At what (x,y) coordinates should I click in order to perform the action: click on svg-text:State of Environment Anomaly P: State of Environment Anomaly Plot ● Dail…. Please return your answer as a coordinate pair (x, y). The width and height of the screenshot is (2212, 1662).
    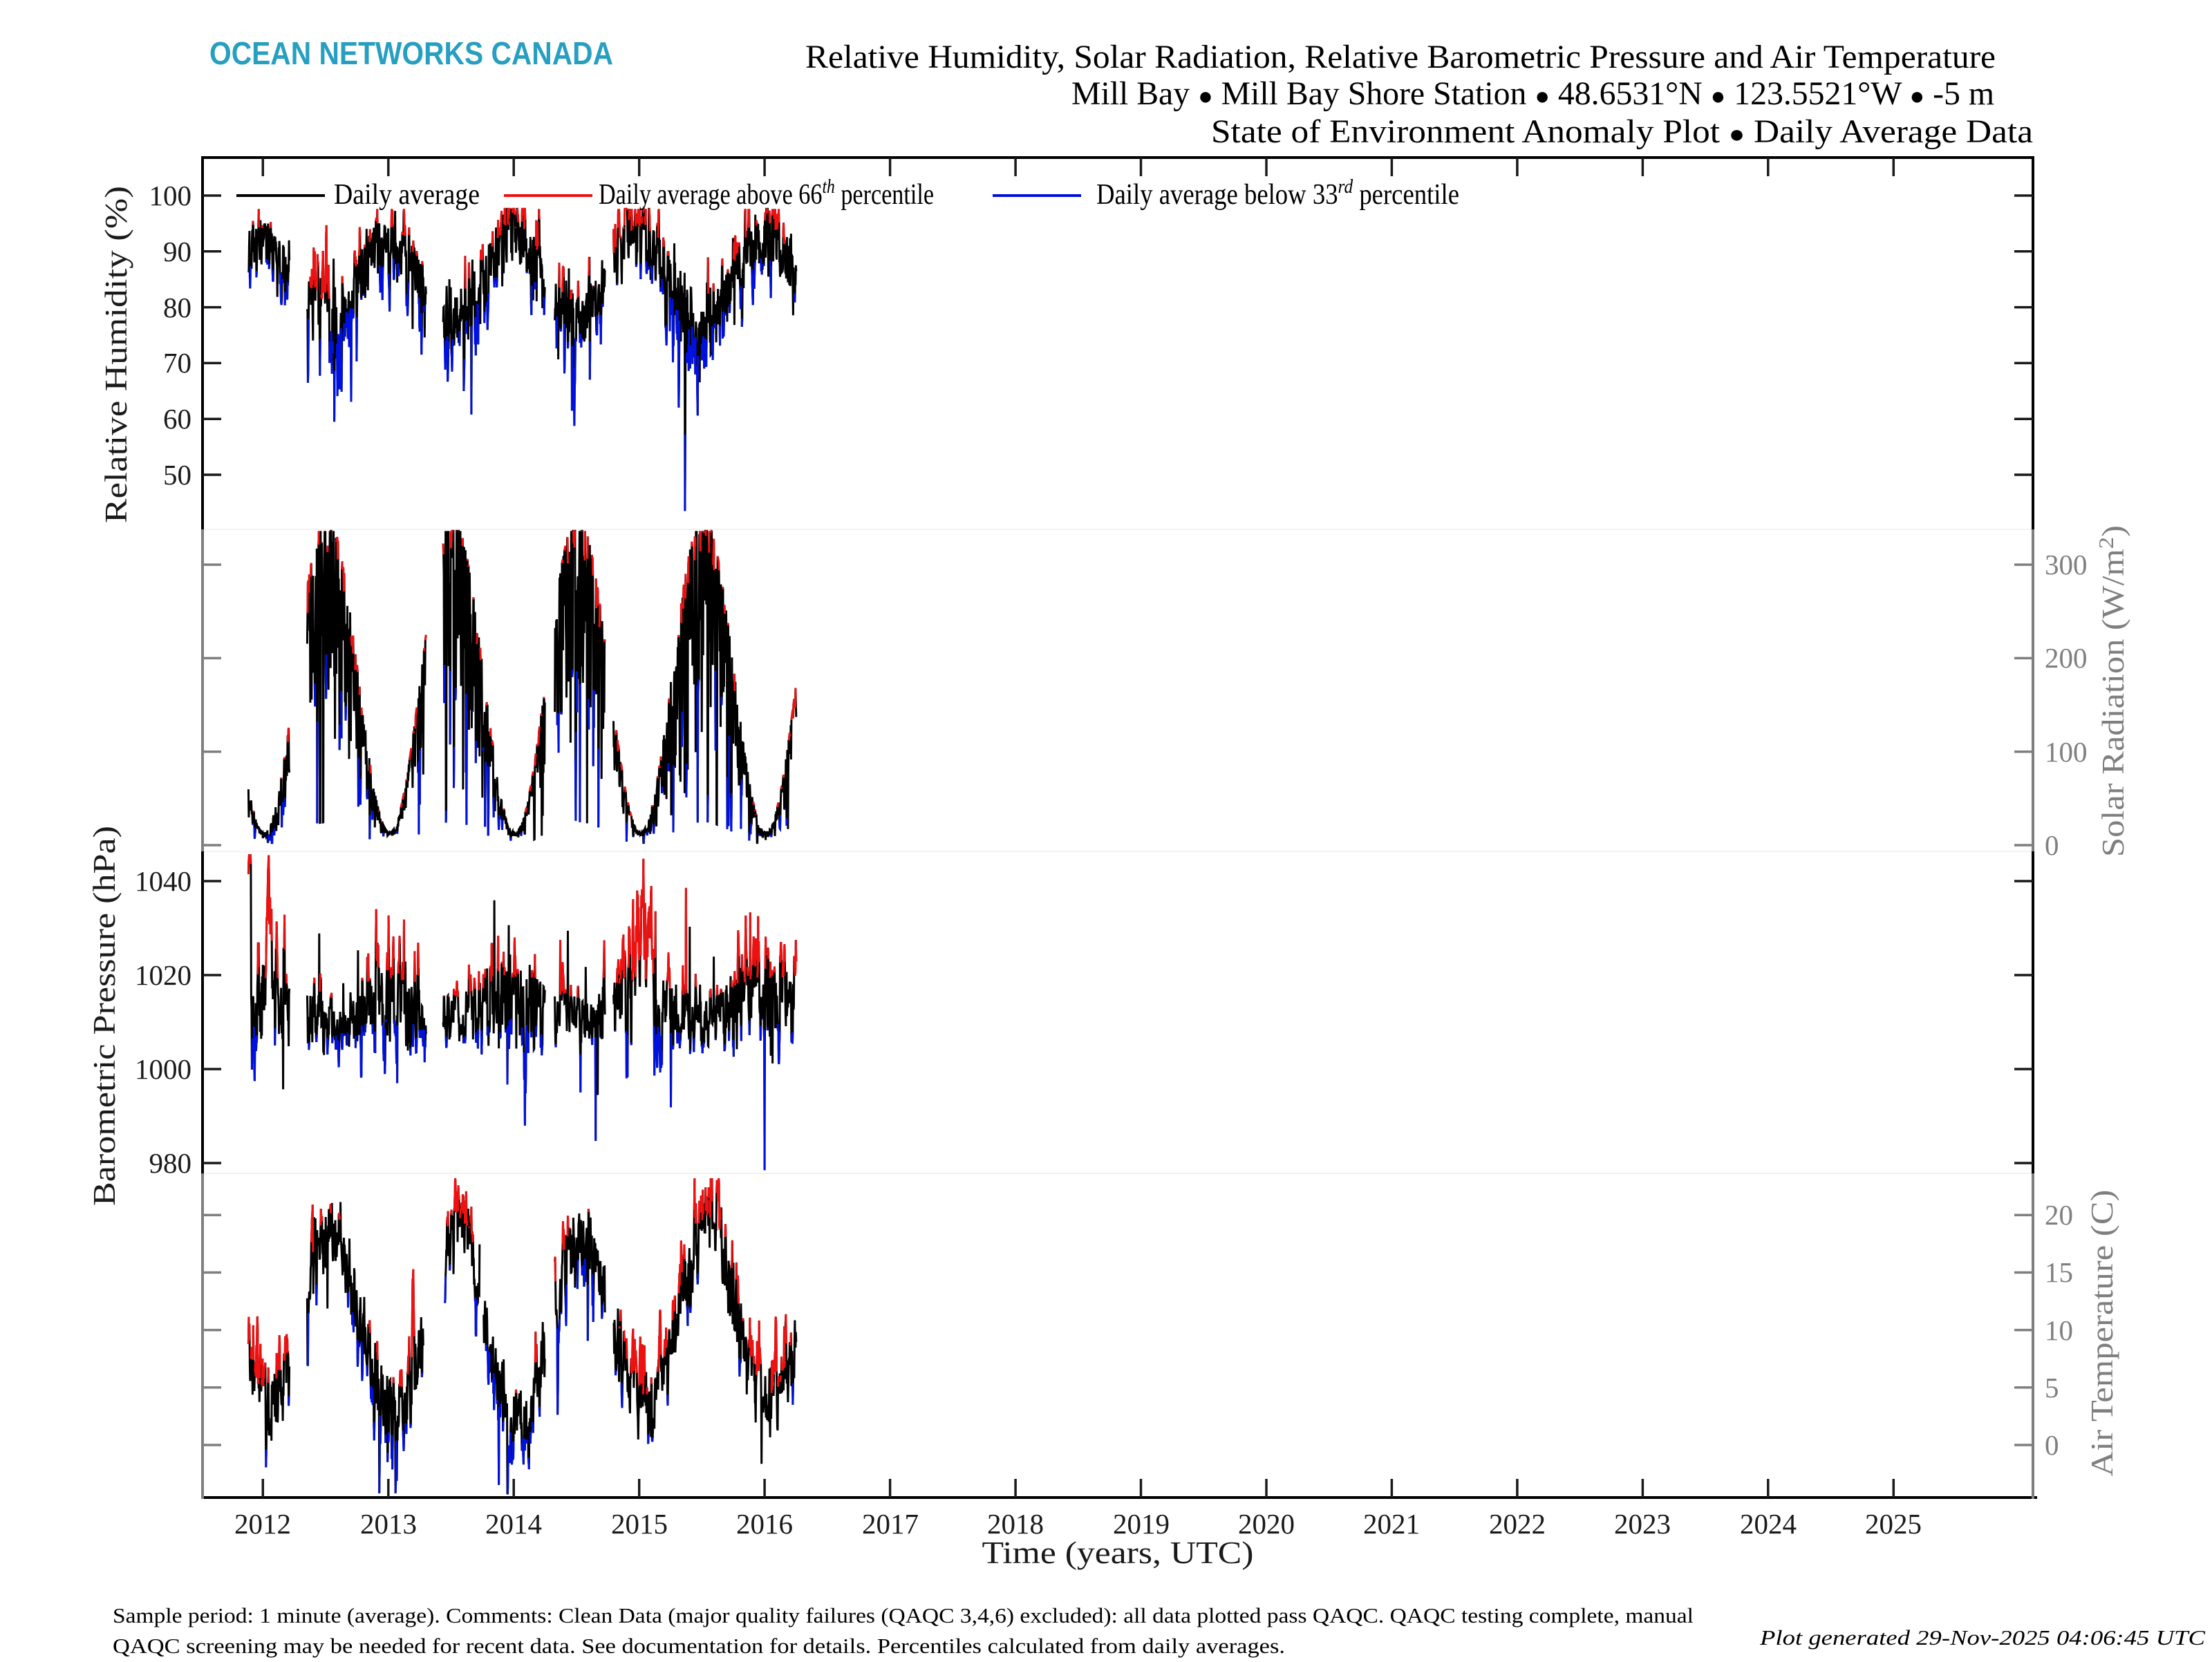
    Looking at the image, I should click on (1622, 131).